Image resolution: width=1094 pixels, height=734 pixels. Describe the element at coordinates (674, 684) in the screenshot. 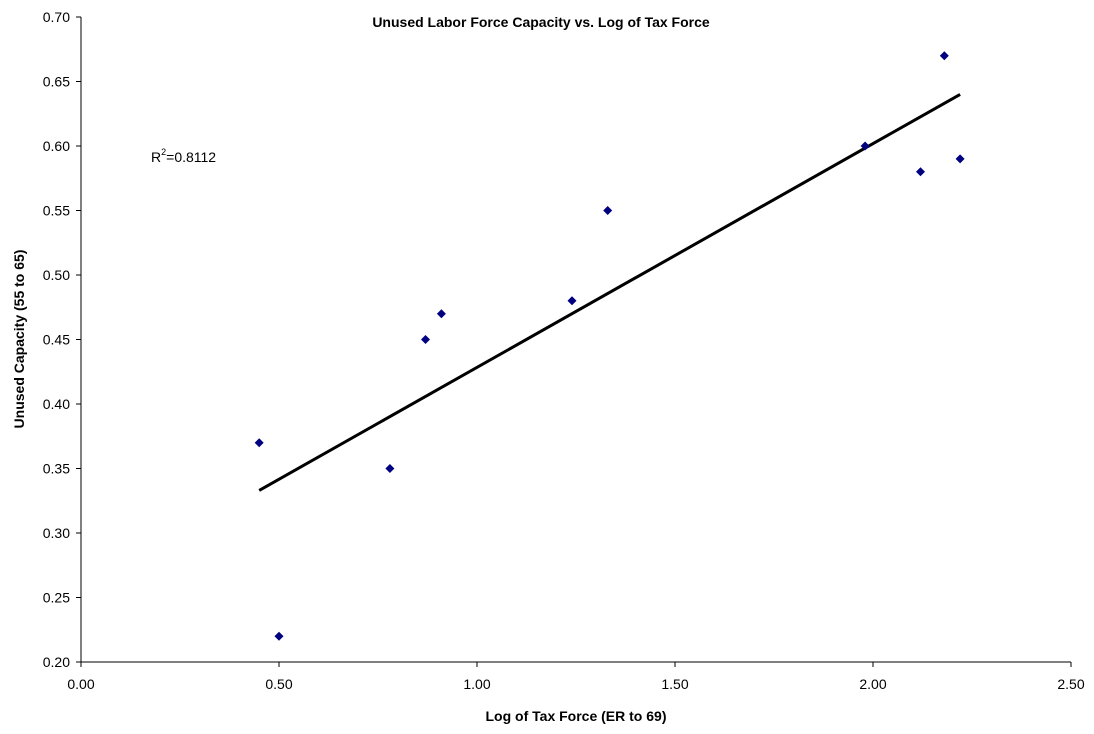

I see `x-tick-label: 1.50` at that location.